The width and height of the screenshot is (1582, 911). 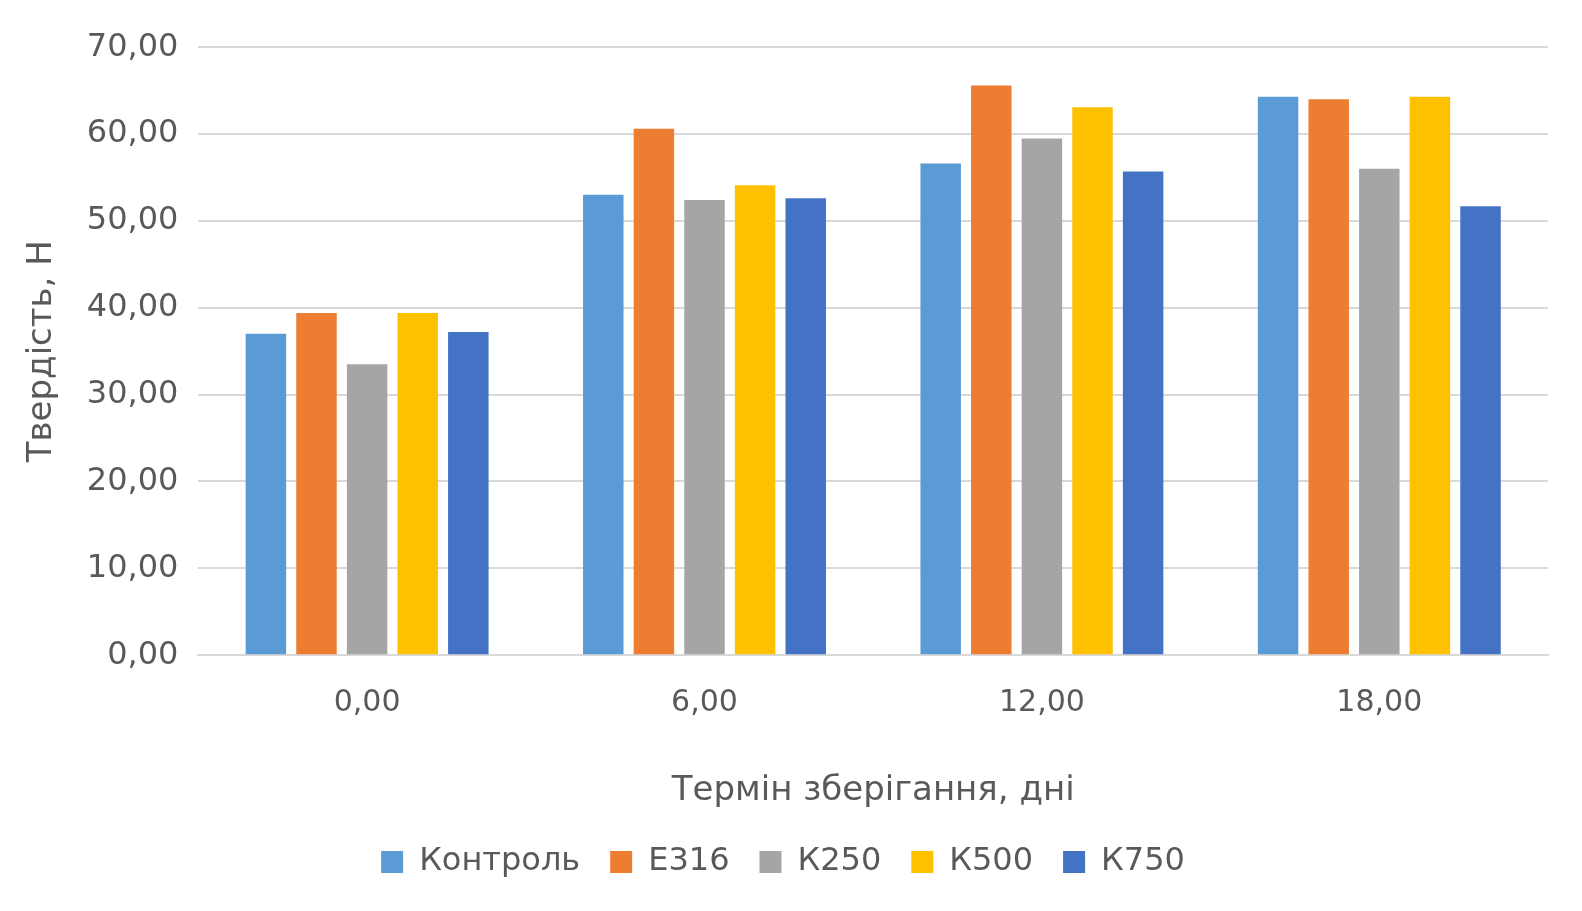 I want to click on legend-label: К250, so click(x=839, y=859).